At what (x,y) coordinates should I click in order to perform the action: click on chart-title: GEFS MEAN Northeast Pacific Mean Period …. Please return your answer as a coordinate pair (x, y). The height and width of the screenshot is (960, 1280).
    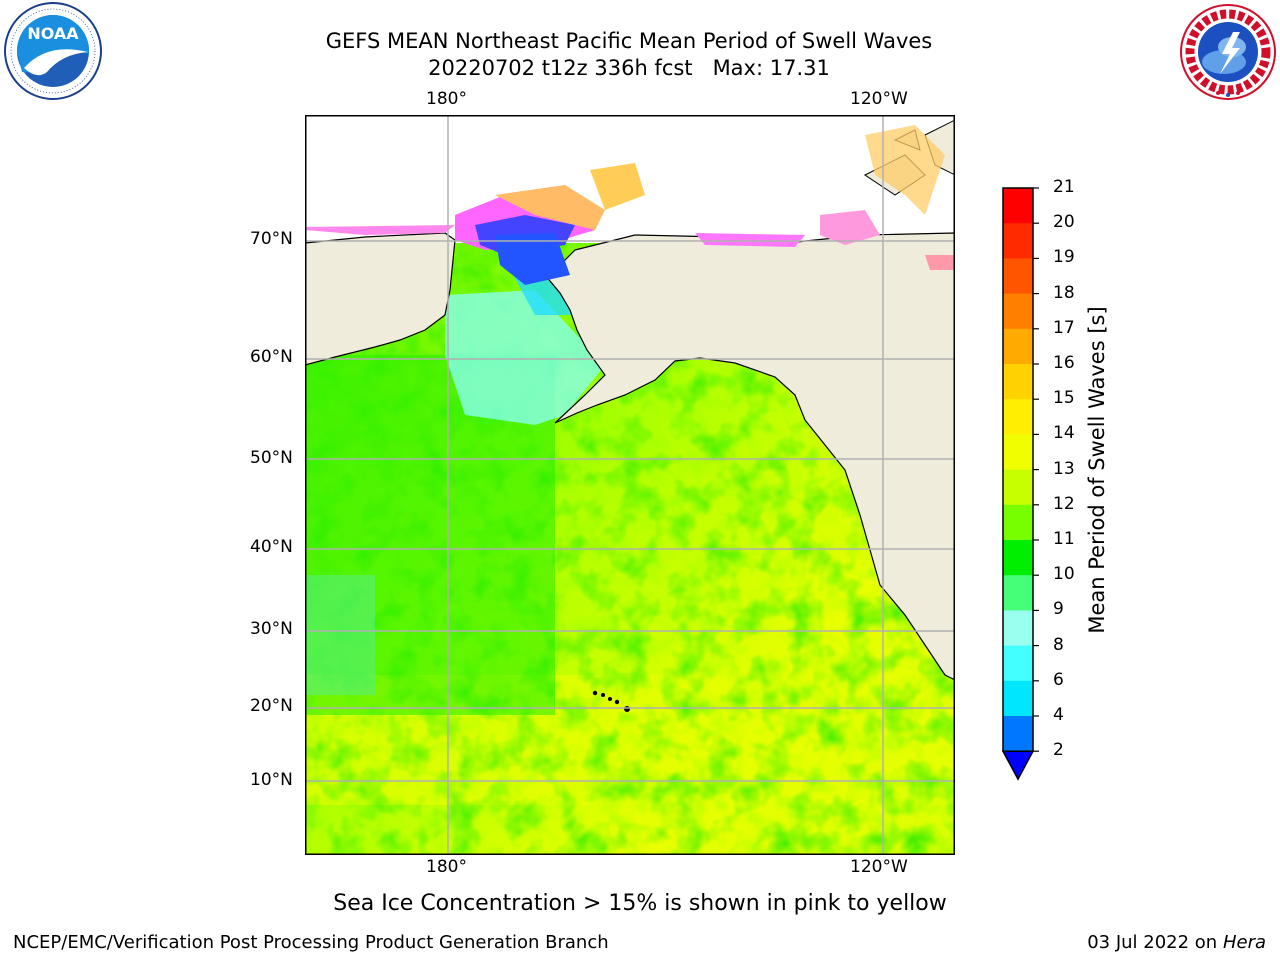
    Looking at the image, I should click on (629, 41).